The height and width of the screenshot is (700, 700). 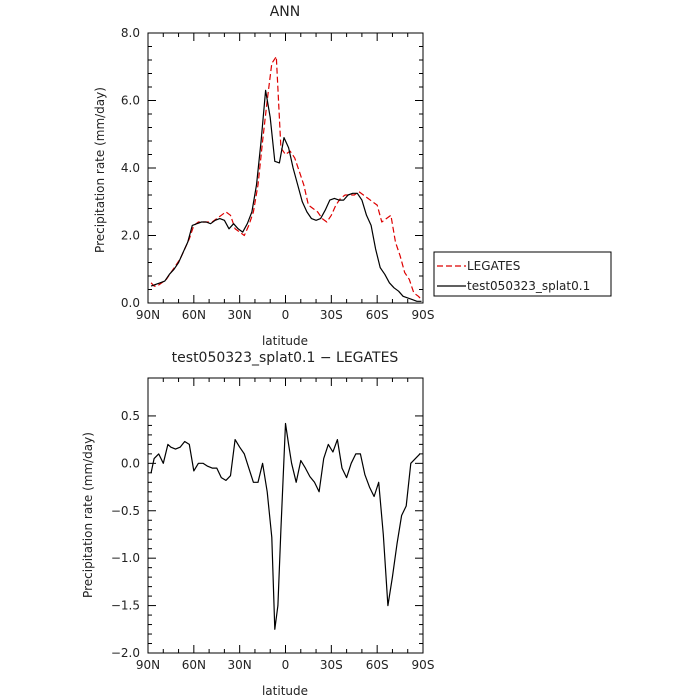 What do you see at coordinates (130, 101) in the screenshot?
I see `top-y-tick-label: 6.0` at bounding box center [130, 101].